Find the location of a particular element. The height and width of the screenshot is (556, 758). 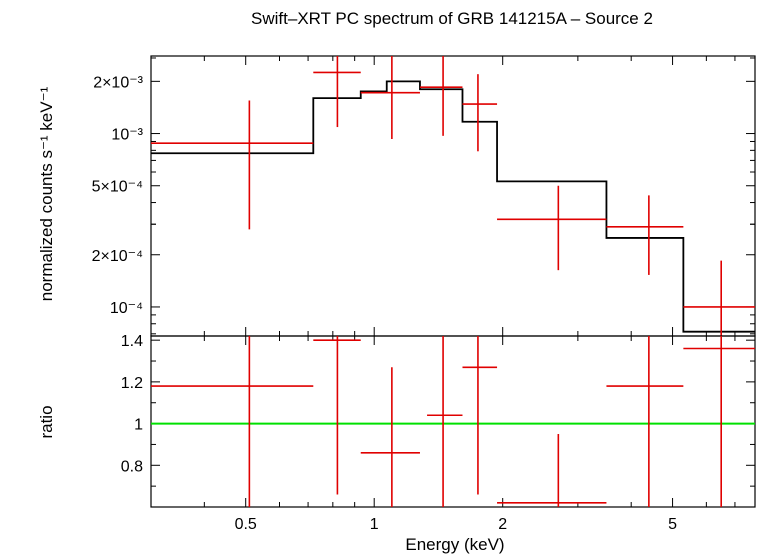

spectrum-y-tick-label: 10⁻³ is located at coordinates (127, 135).